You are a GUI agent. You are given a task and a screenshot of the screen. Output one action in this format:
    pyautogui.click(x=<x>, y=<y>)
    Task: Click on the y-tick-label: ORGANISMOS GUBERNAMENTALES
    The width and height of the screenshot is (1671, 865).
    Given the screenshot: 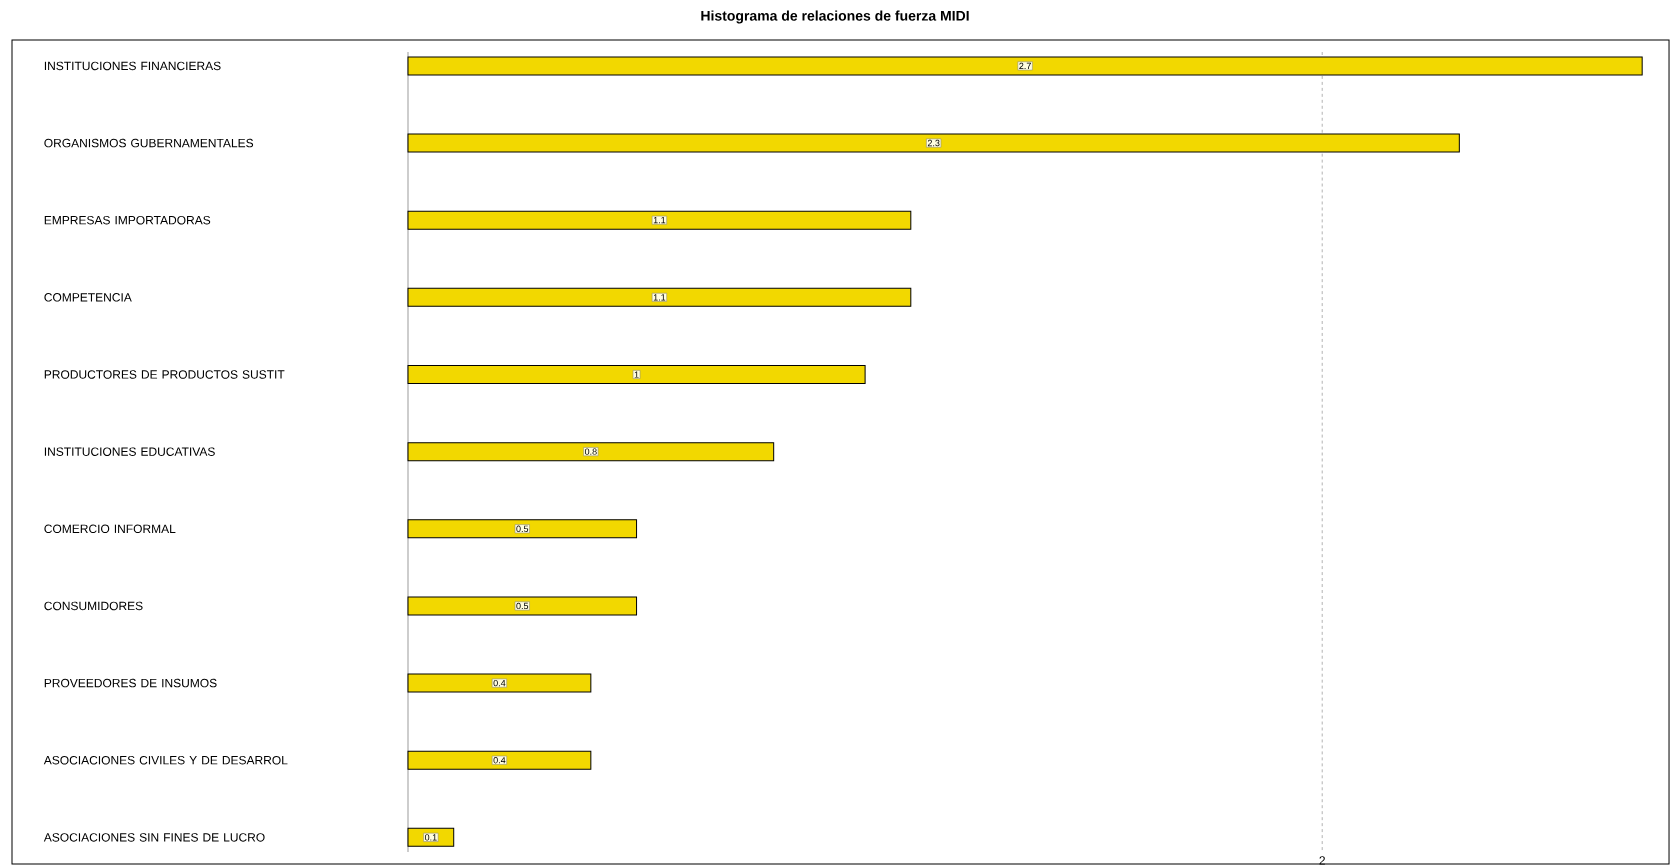 What is the action you would take?
    pyautogui.click(x=149, y=143)
    